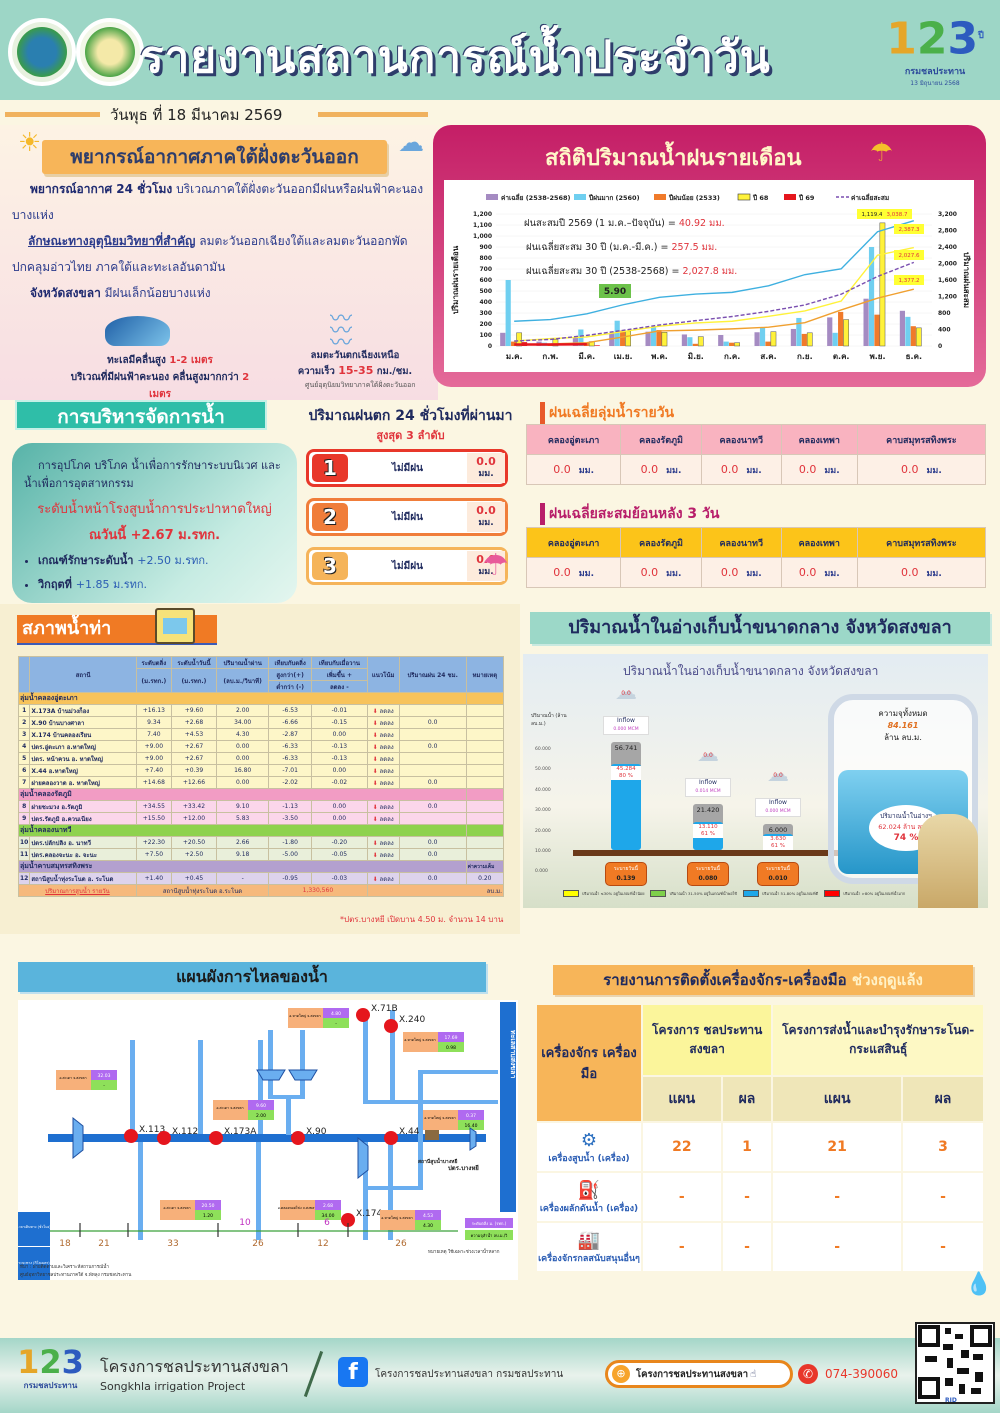 The height and width of the screenshot is (1413, 1000). Describe the element at coordinates (485, 247) in the screenshot. I see `svg-text: 900` at that location.